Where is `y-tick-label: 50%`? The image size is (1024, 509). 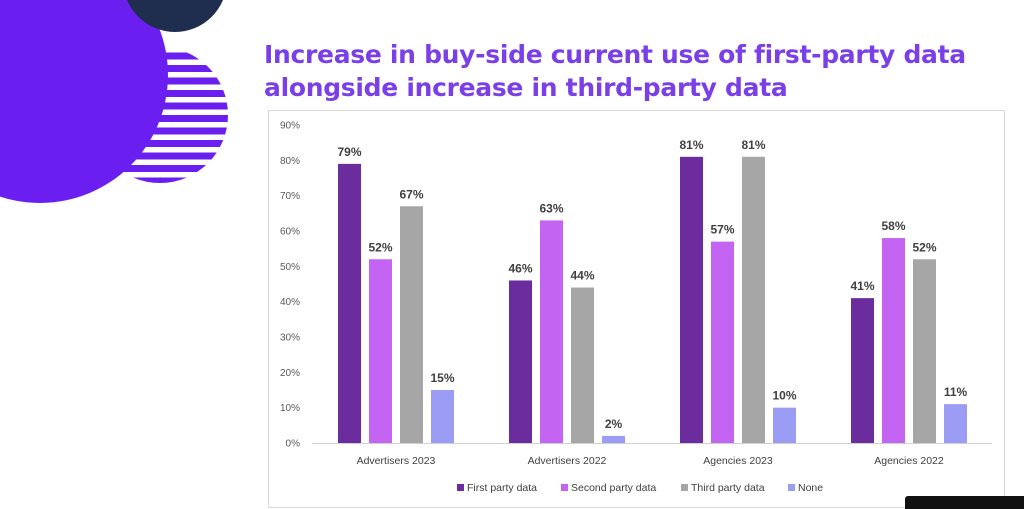 y-tick-label: 50% is located at coordinates (290, 267).